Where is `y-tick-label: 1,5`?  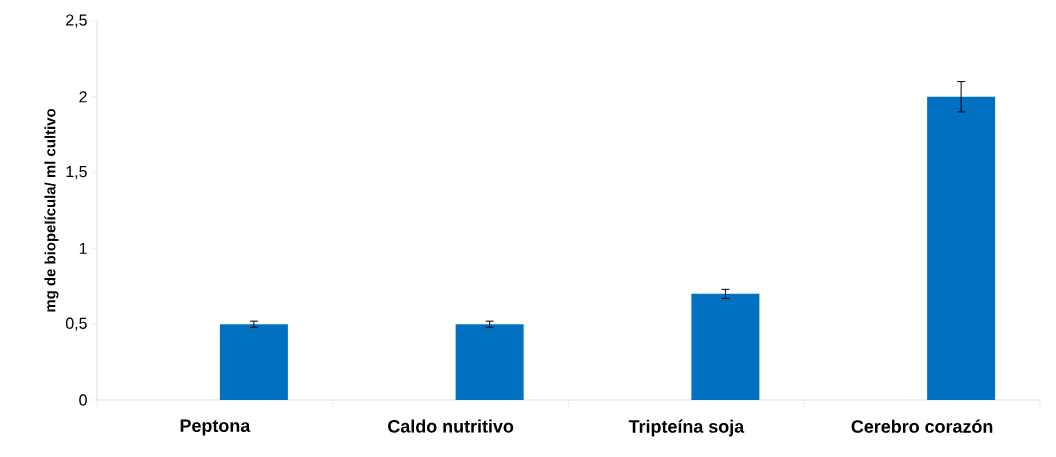 y-tick-label: 1,5 is located at coordinates (76, 173).